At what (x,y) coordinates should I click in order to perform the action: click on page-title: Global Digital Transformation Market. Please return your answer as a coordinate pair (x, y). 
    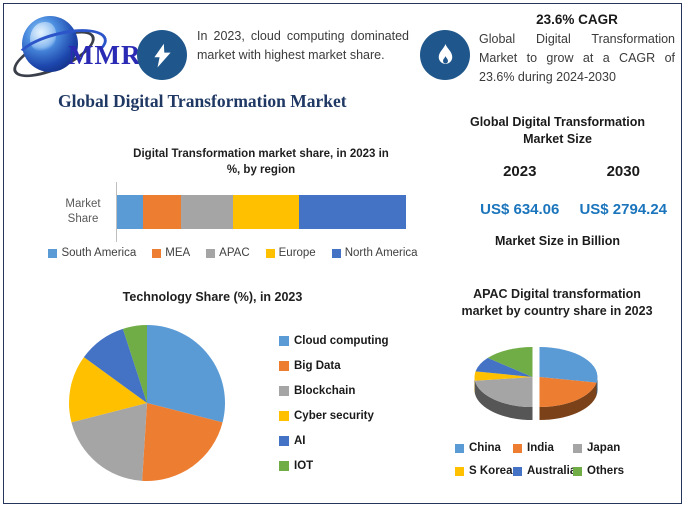
    Looking at the image, I should click on (202, 101).